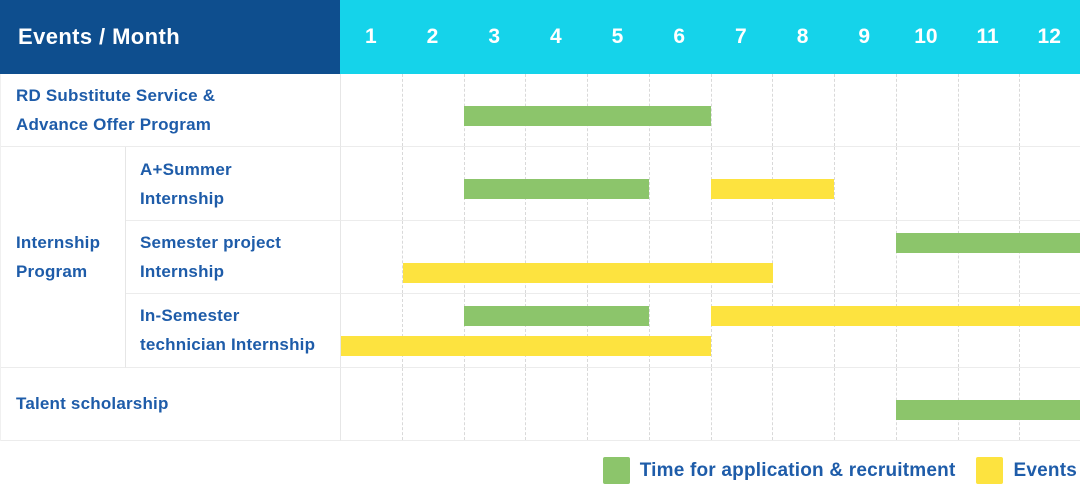  I want to click on legend-label-events: Events, so click(1045, 470).